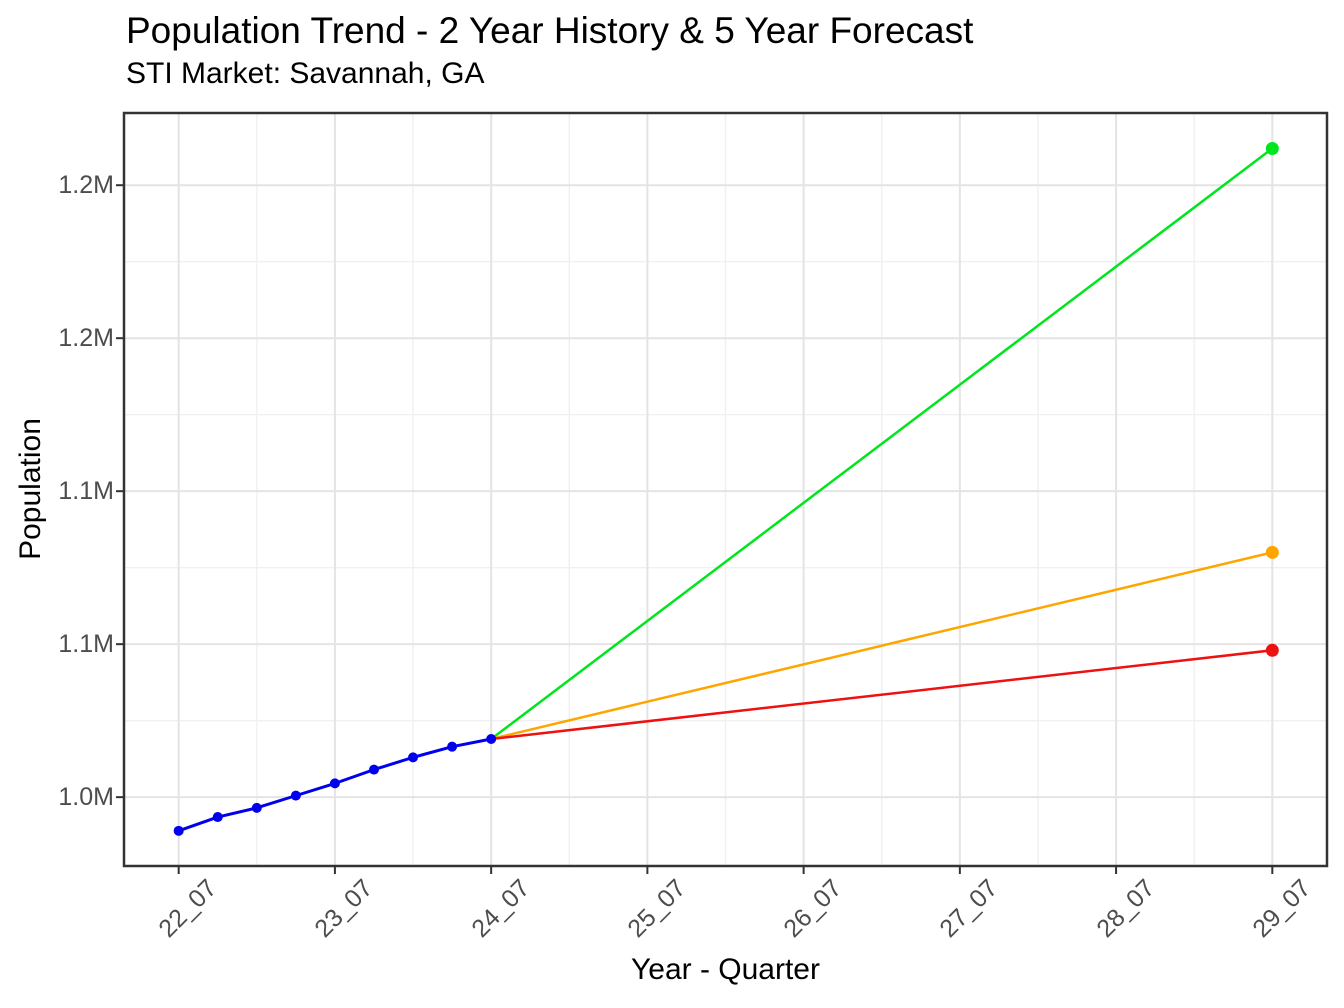  What do you see at coordinates (86, 644) in the screenshot?
I see `y-tick-label-1-1.1M: 1.1M` at bounding box center [86, 644].